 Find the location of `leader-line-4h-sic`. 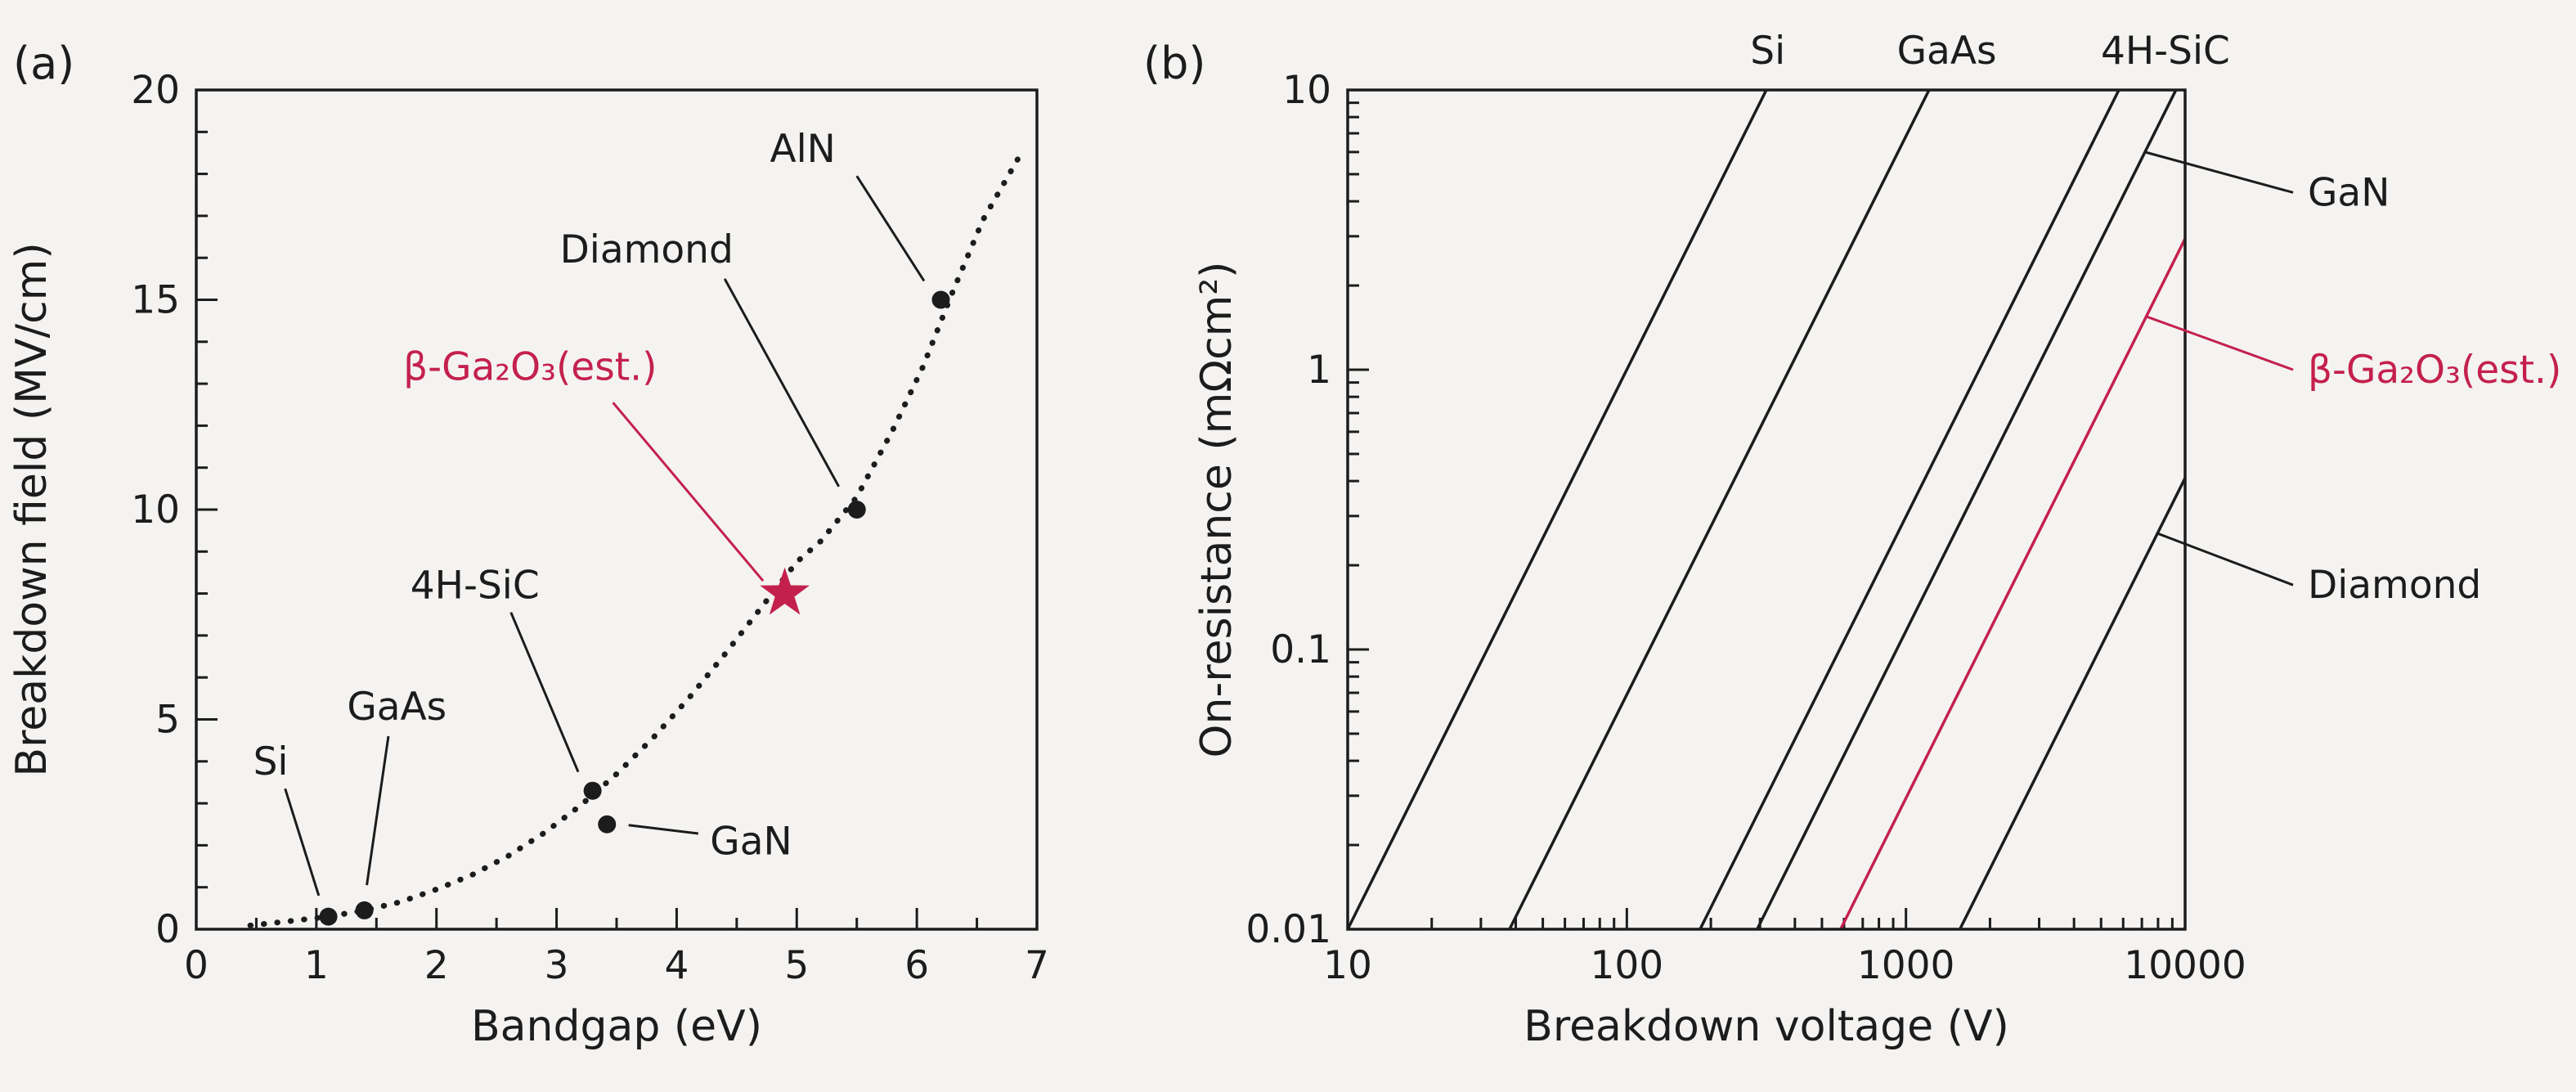

leader-line-4h-sic is located at coordinates (545, 692).